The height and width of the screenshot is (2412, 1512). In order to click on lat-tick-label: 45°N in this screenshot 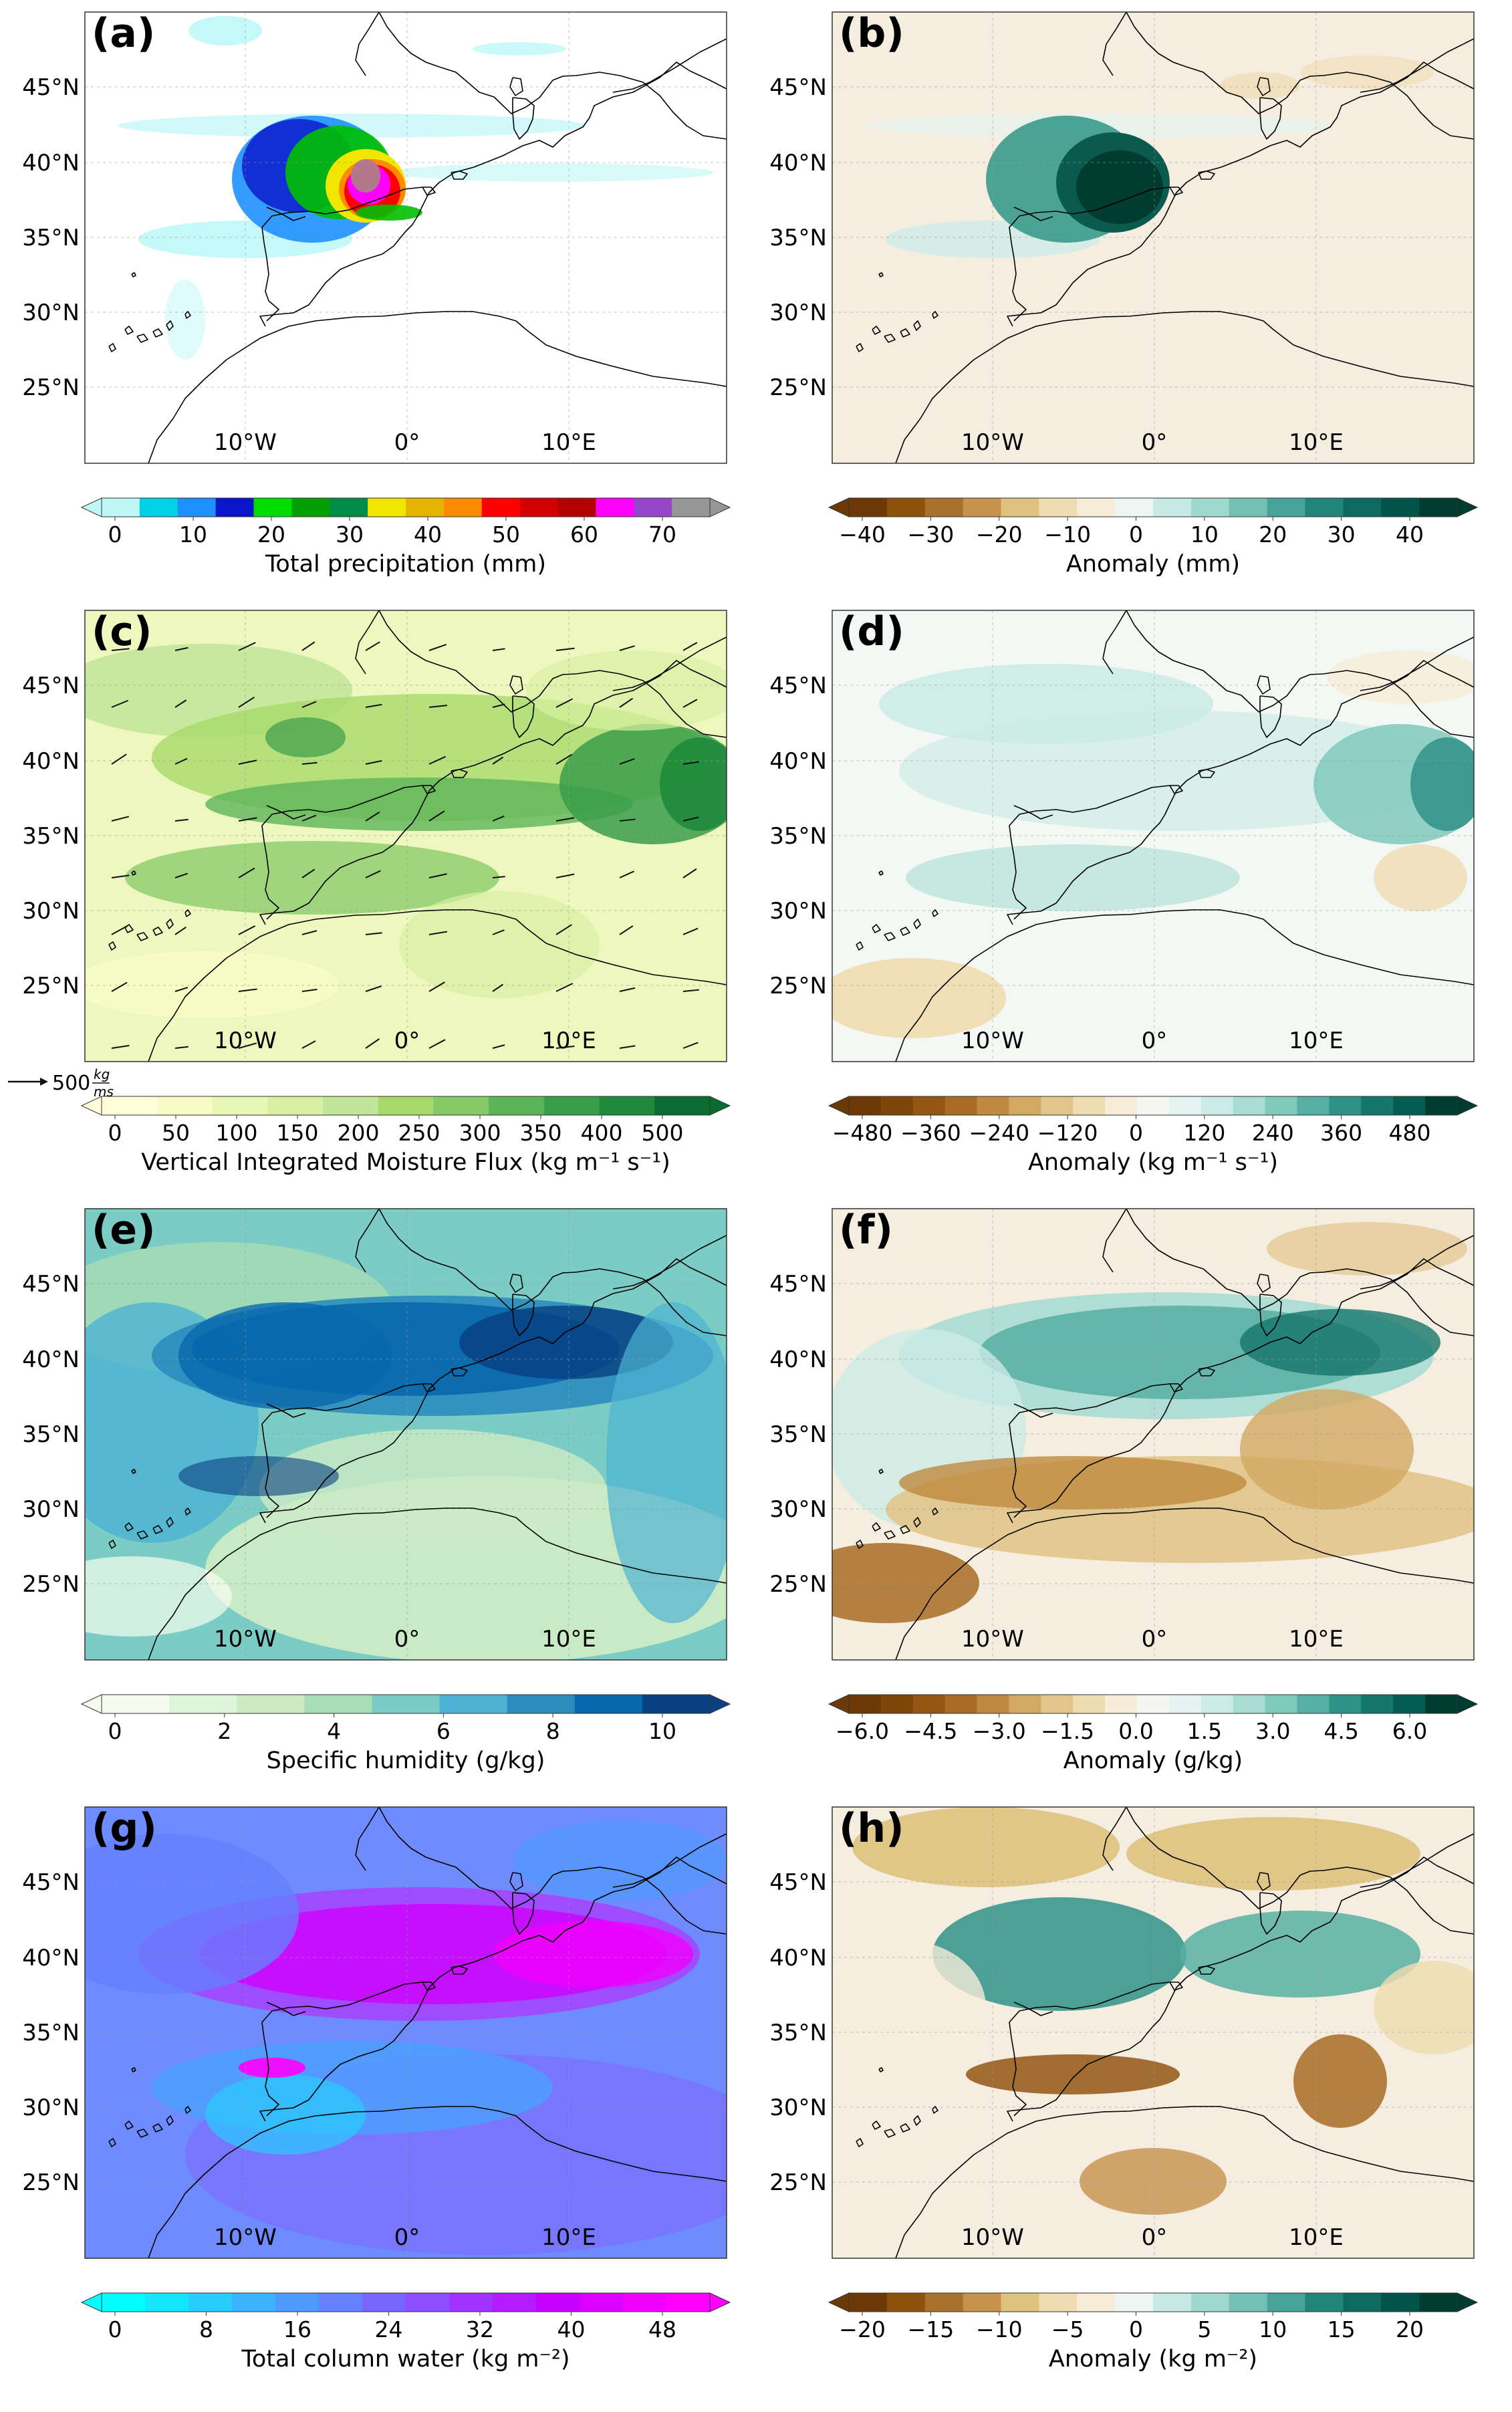, I will do `click(798, 87)`.